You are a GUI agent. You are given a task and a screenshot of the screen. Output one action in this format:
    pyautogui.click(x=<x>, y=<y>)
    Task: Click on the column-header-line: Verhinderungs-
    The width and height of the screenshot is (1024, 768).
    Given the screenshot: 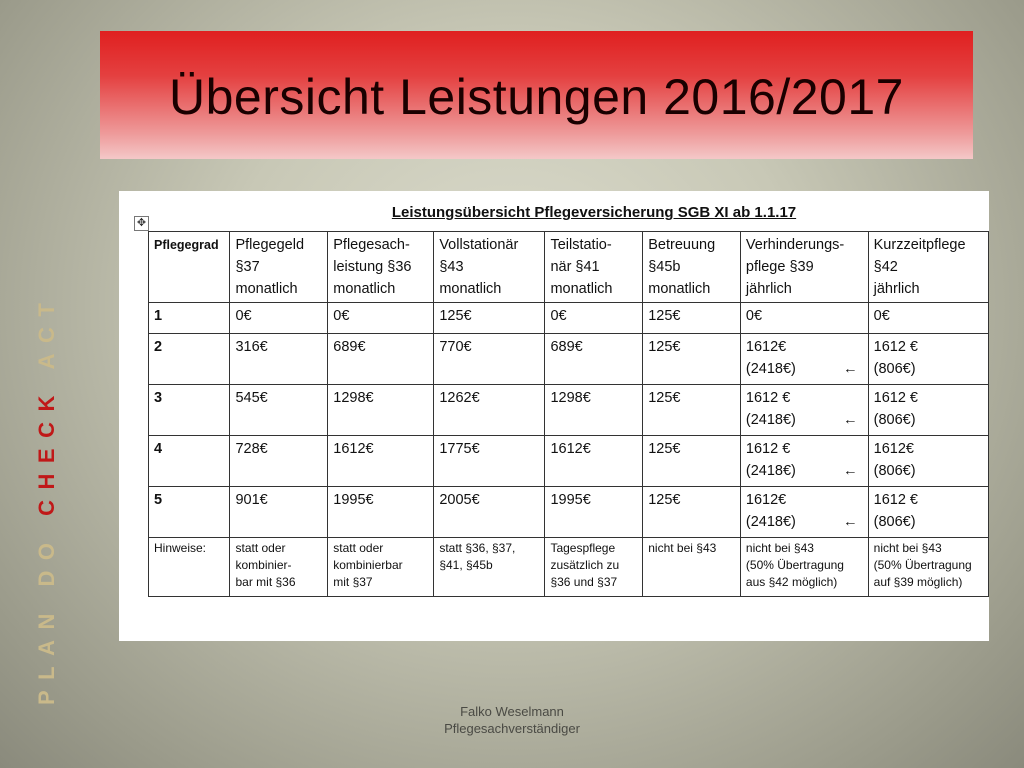 What is the action you would take?
    pyautogui.click(x=795, y=245)
    